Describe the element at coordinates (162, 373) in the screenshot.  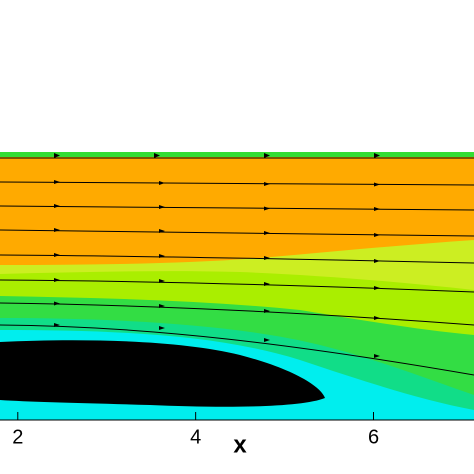
I see `recirculation-zone` at that location.